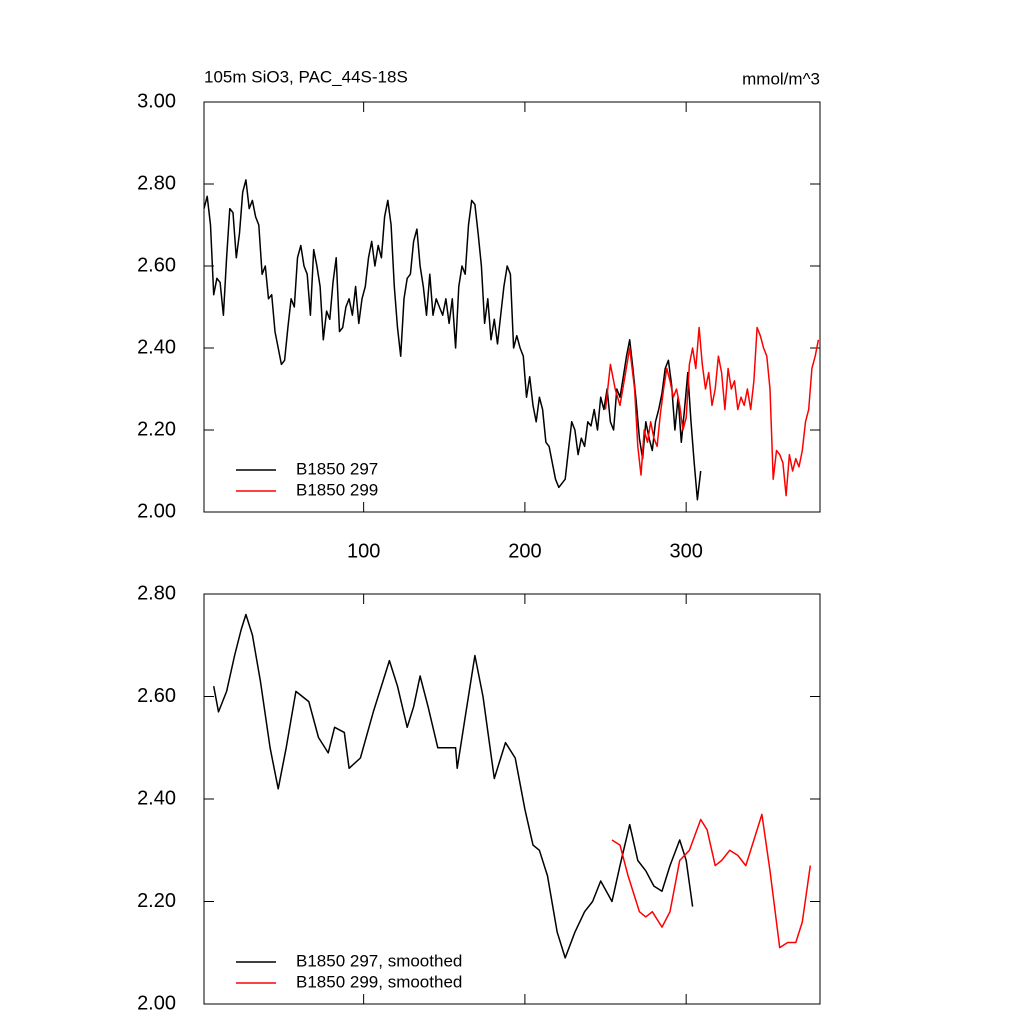  What do you see at coordinates (685, 551) in the screenshot?
I see `x-tick-label: 300` at bounding box center [685, 551].